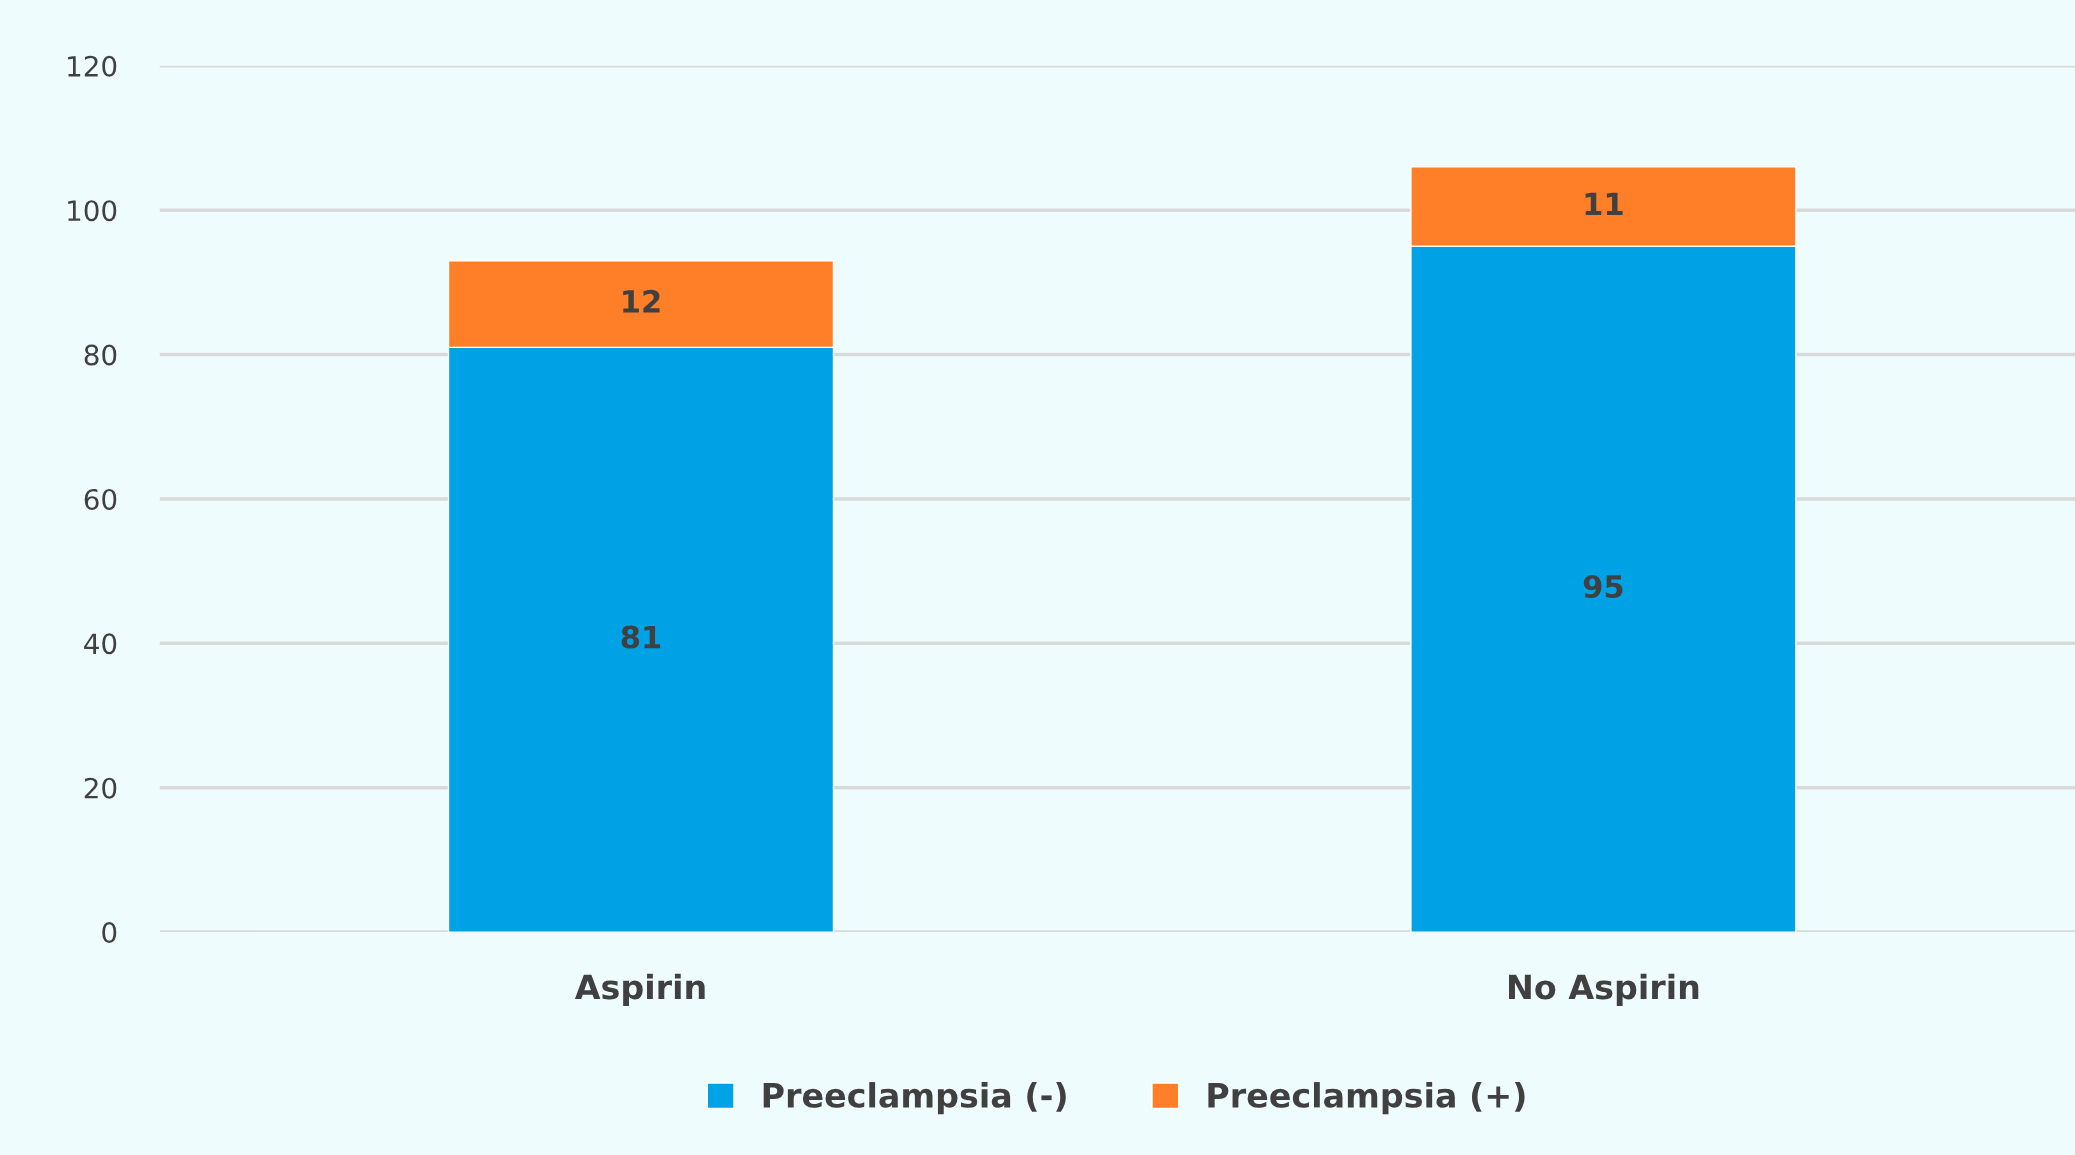  I want to click on y-tick-label: 40, so click(100, 644).